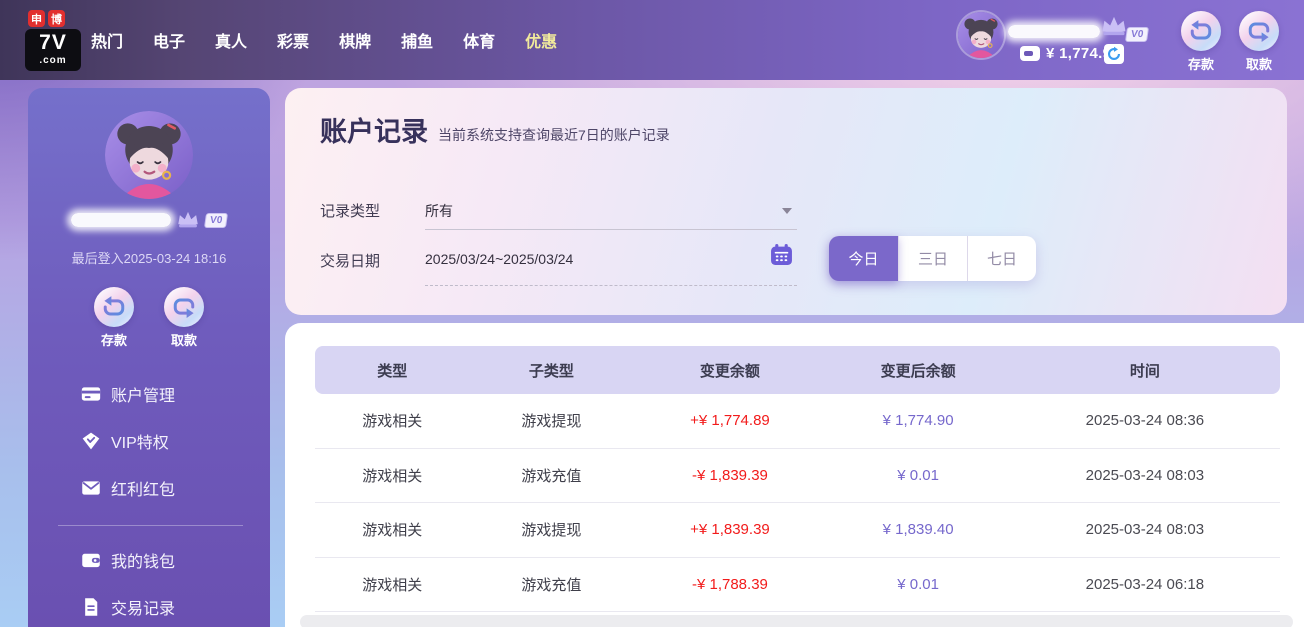 Image resolution: width=1304 pixels, height=627 pixels. I want to click on date-range-field: 2025/03/24~2025/03/24, so click(499, 259).